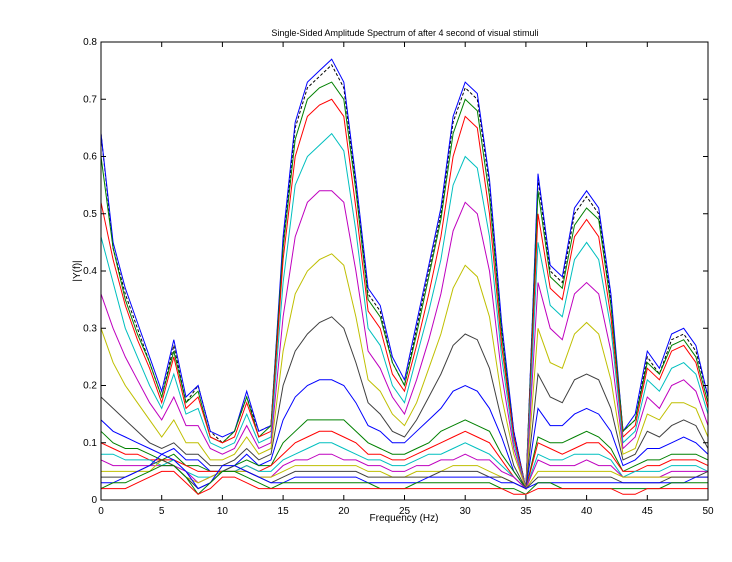 The height and width of the screenshot is (562, 732). I want to click on y-tick-label: 0.6, so click(90, 157).